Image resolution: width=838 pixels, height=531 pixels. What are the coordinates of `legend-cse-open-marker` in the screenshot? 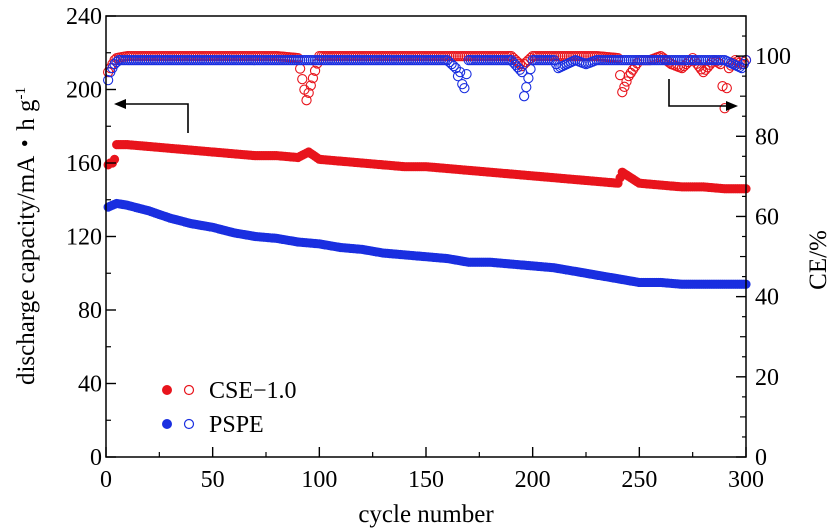 It's located at (189, 390).